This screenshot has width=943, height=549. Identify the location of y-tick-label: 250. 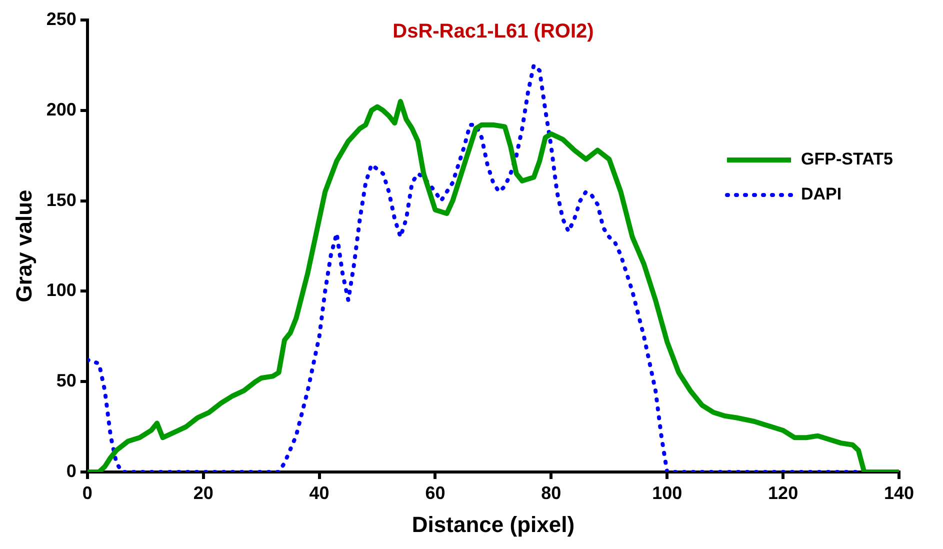
(61, 18).